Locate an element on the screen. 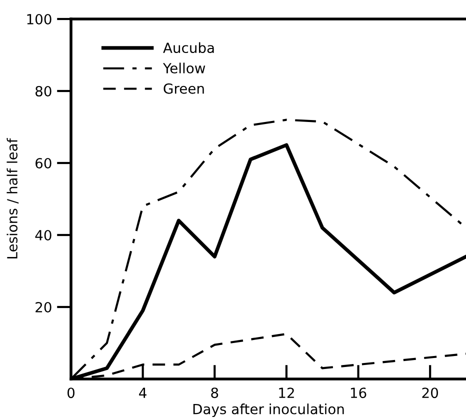 The width and height of the screenshot is (466, 419). y-tick-label: 80 is located at coordinates (44, 91).